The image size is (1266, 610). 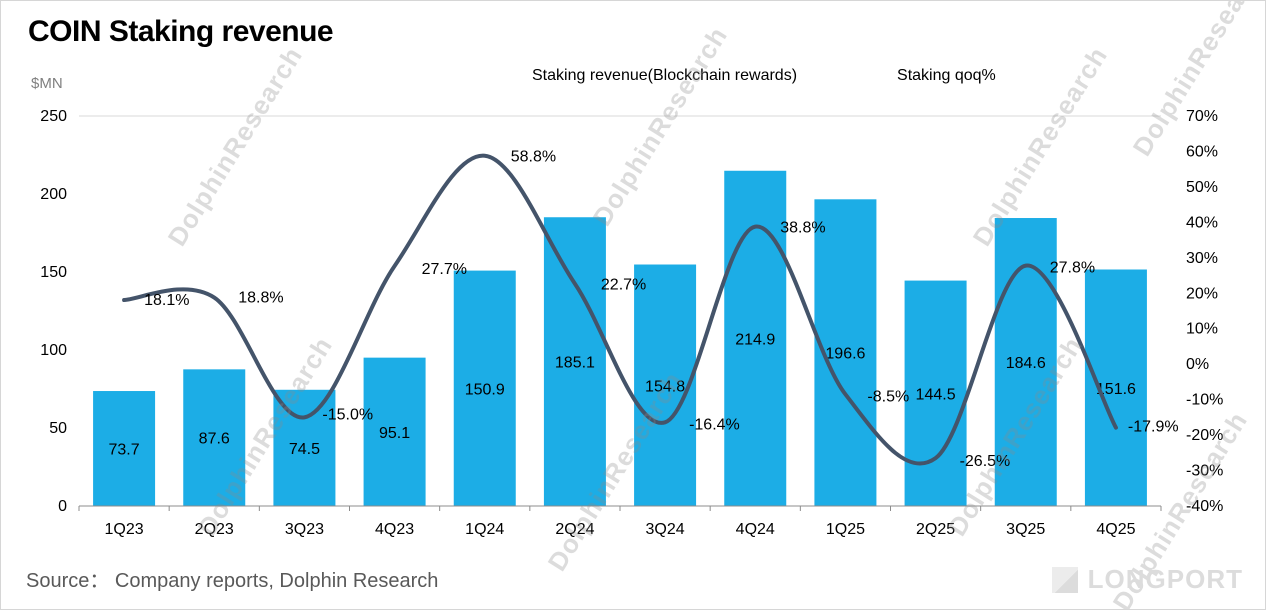 I want to click on qoq-label-3Q24: -16.4%, so click(x=714, y=424).